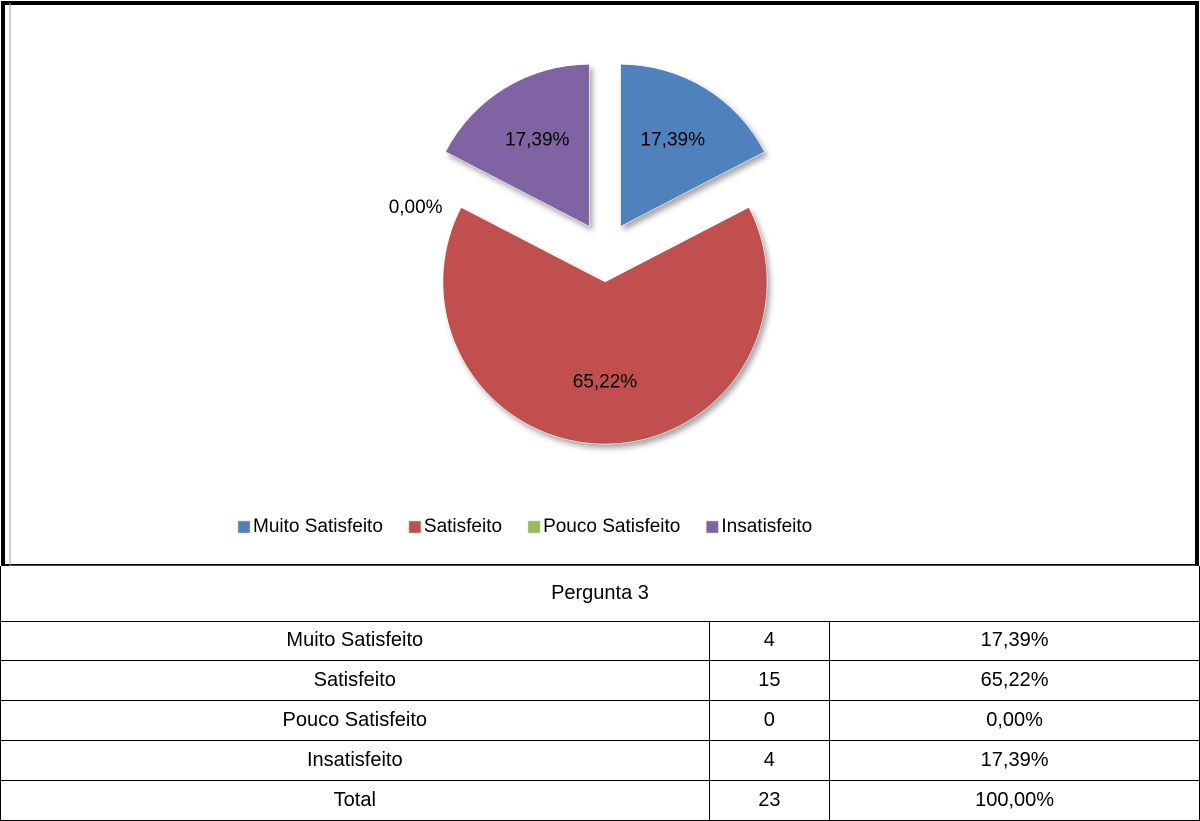  I want to click on table-cell: Muito Satisfeito, so click(355, 641).